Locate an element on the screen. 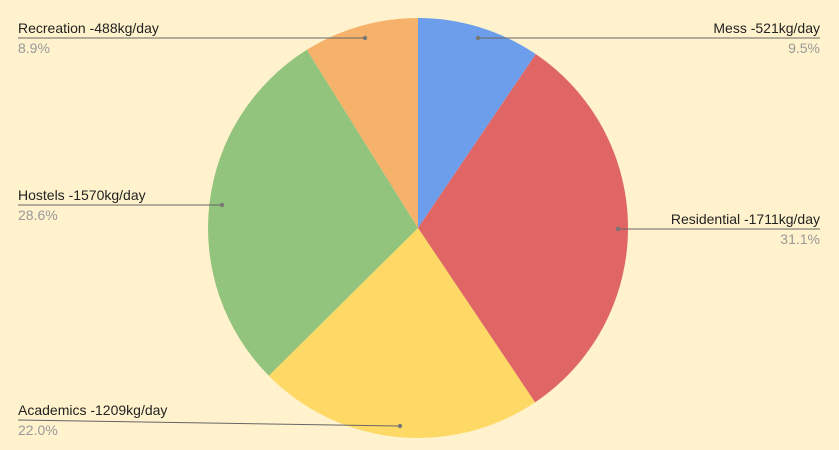  slice-percent-mess: 9.5% is located at coordinates (804, 48).